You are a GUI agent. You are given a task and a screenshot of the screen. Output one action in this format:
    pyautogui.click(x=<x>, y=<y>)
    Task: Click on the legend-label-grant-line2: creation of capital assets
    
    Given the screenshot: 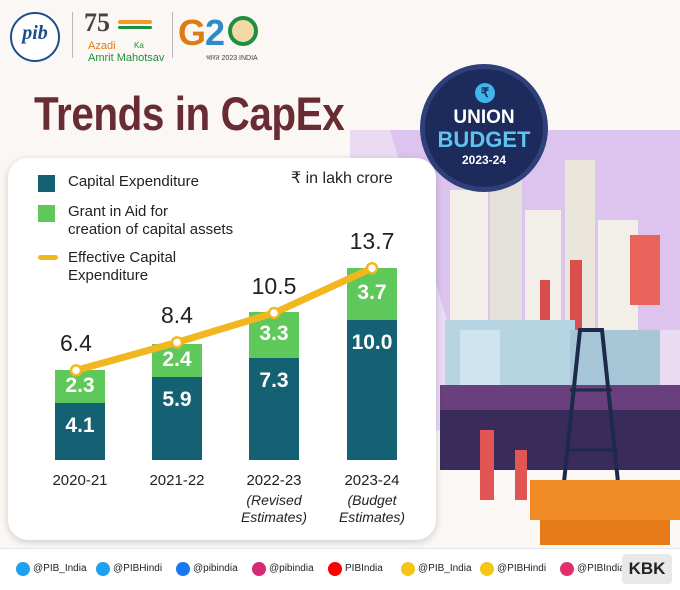 What is the action you would take?
    pyautogui.click(x=151, y=229)
    